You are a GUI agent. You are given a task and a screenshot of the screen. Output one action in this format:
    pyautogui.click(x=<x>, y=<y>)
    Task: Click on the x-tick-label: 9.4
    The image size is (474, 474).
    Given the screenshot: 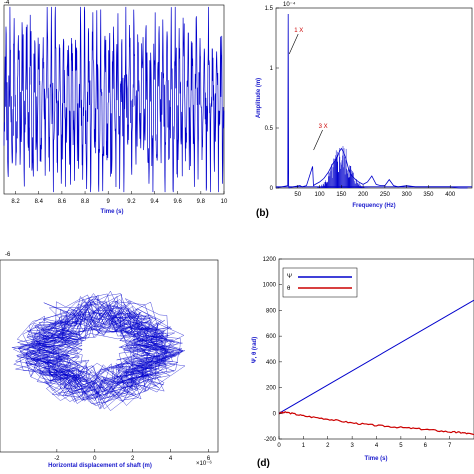 What is the action you would take?
    pyautogui.click(x=154, y=202)
    